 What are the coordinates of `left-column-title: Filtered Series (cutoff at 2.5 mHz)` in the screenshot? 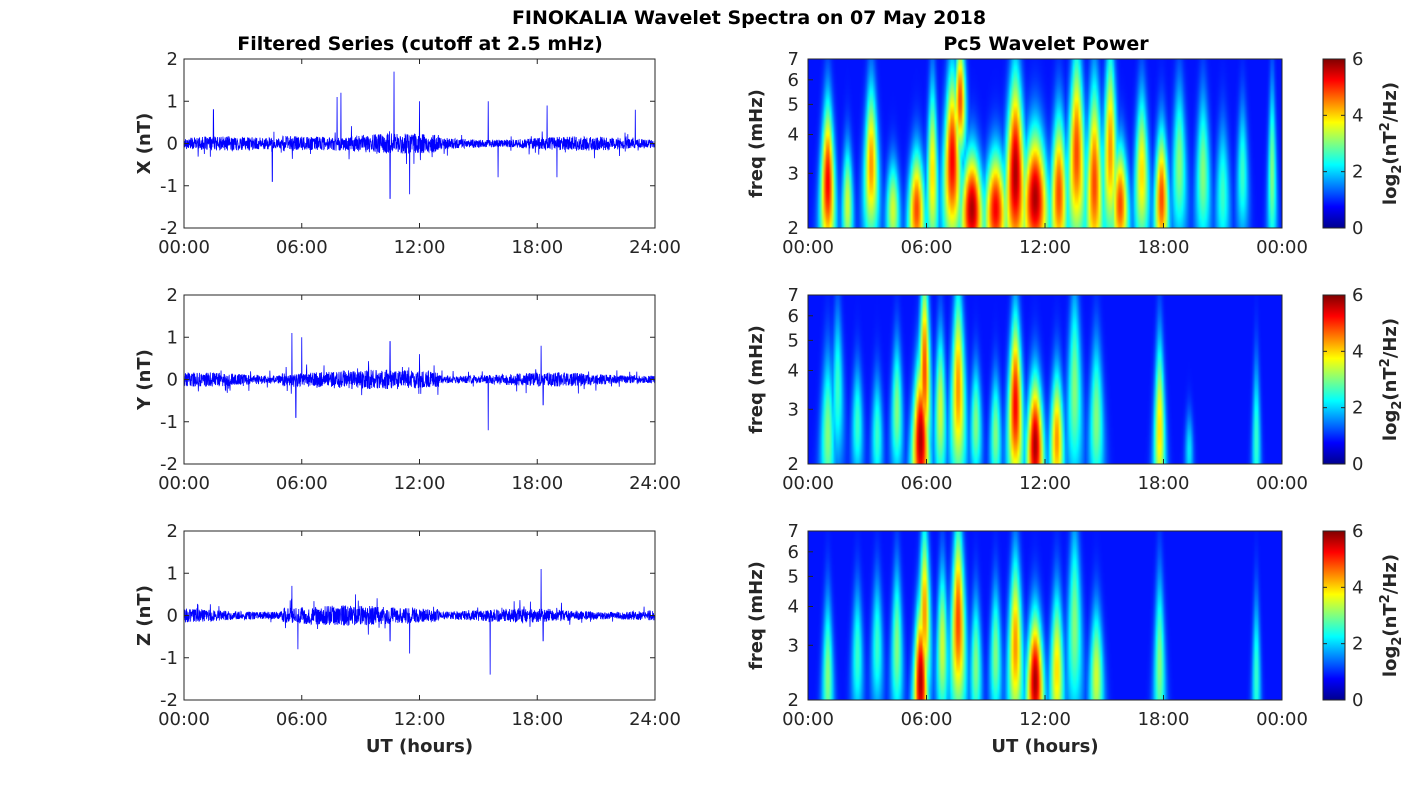 It's located at (420, 44).